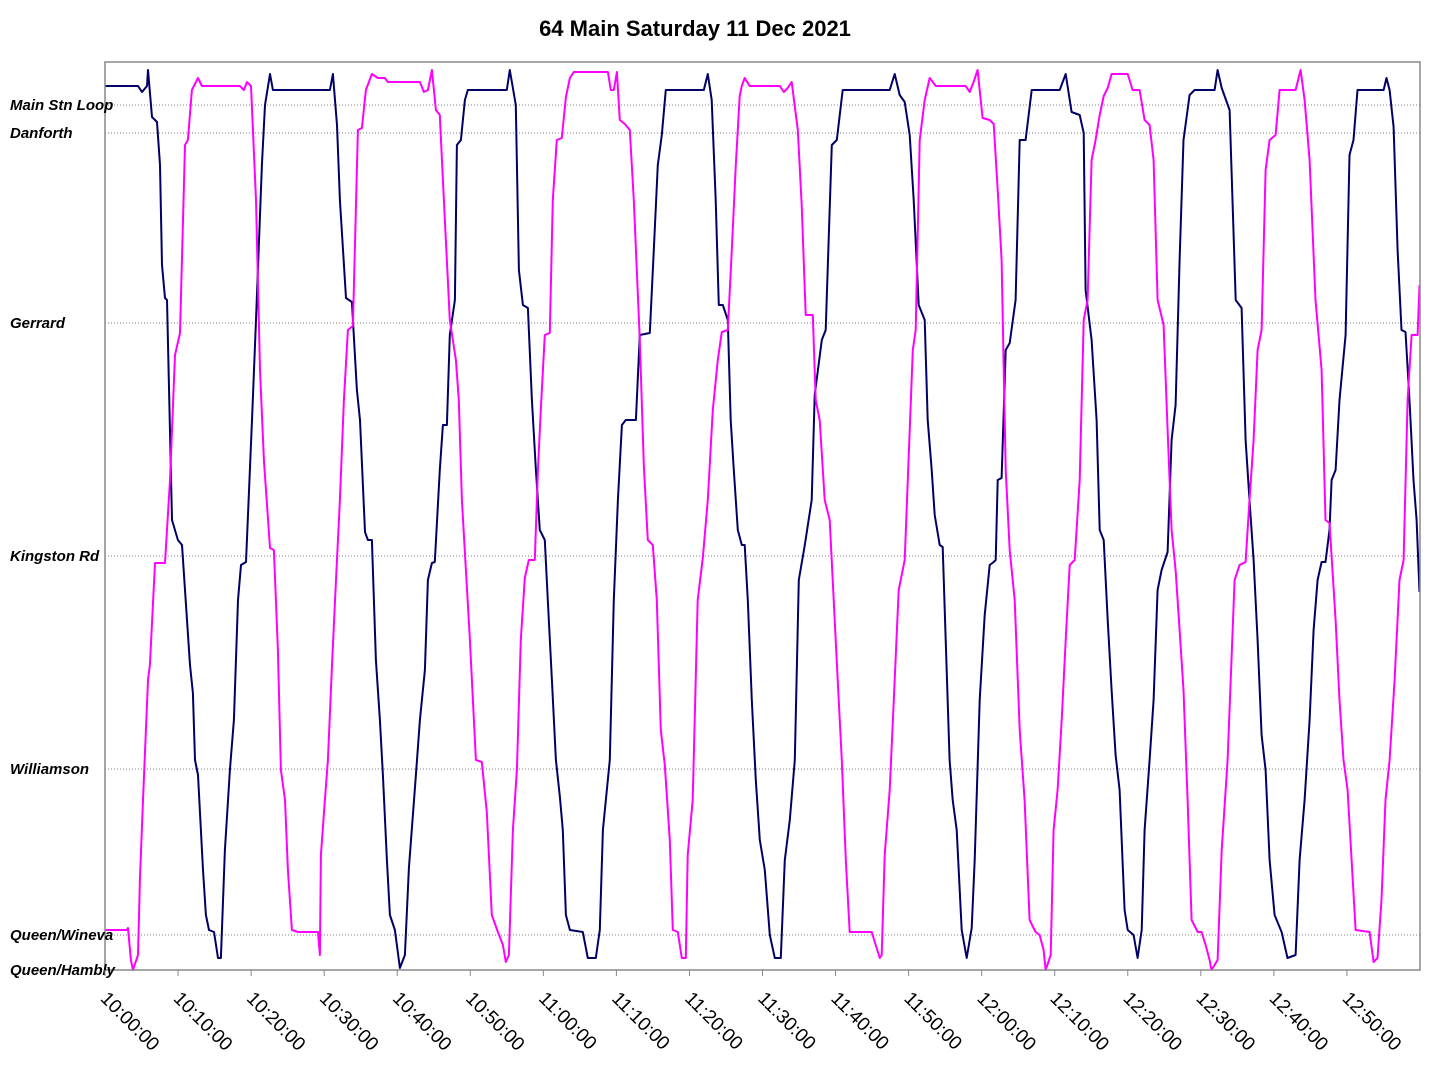 Image resolution: width=1434 pixels, height=1081 pixels. Describe the element at coordinates (61, 935) in the screenshot. I see `y-tick-label: Queen/Wineva` at that location.